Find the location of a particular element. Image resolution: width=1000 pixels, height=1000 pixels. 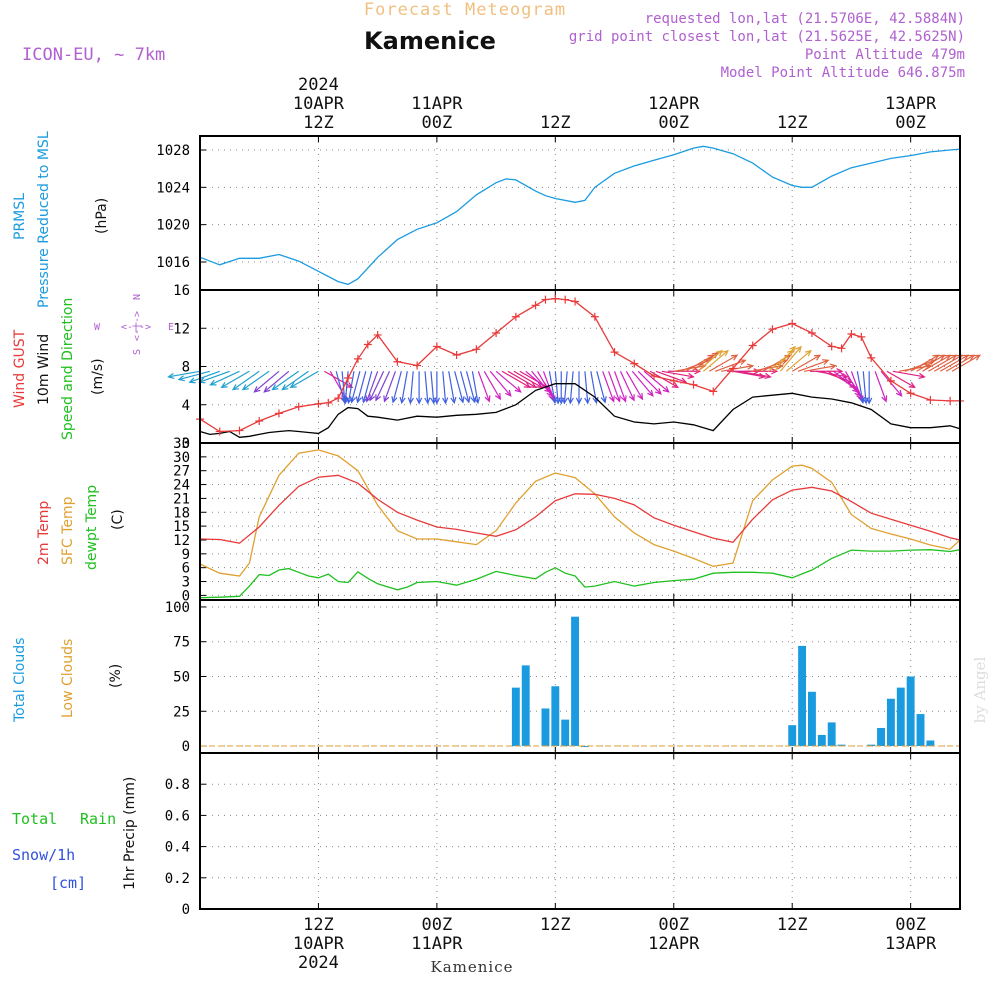

precip-cm-label: [cm] is located at coordinates (68, 883).